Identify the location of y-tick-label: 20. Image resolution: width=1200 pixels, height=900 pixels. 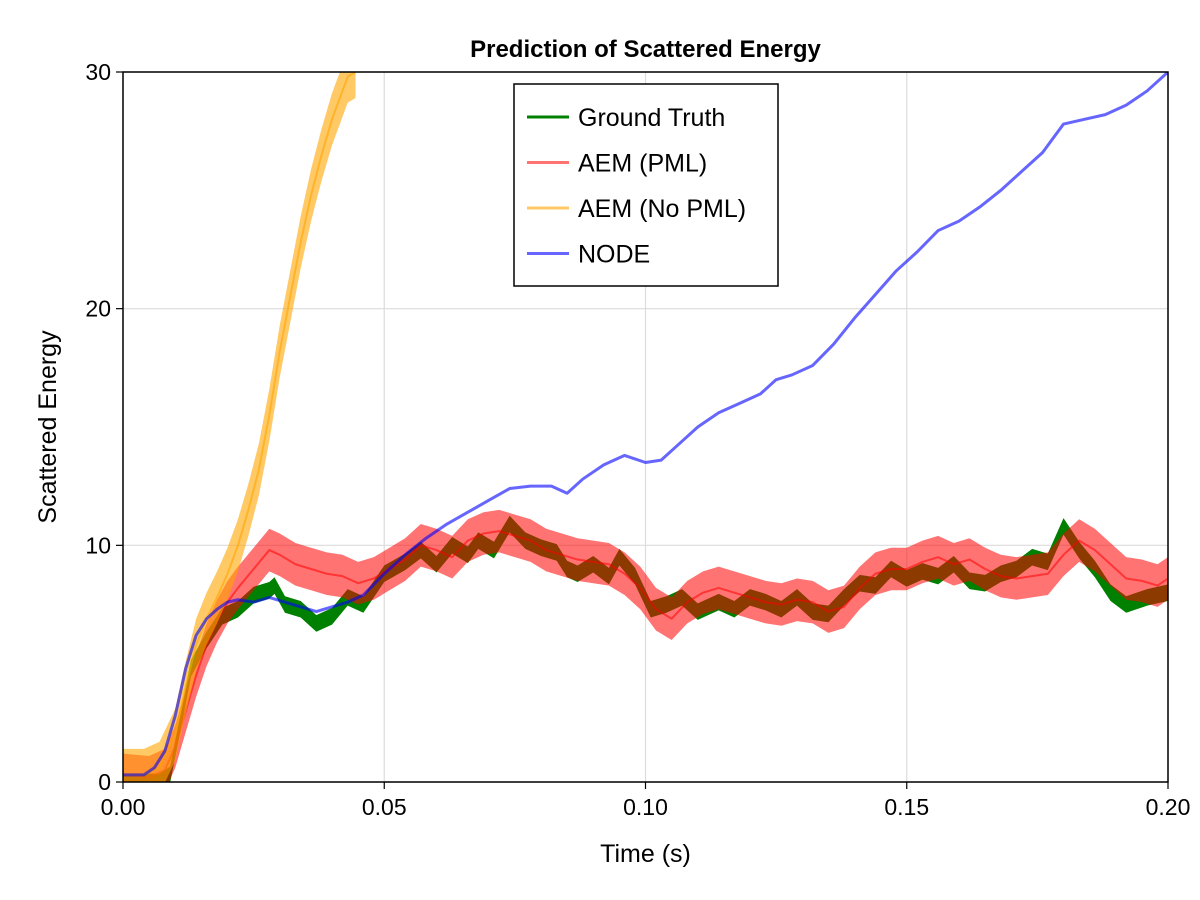
(98, 309).